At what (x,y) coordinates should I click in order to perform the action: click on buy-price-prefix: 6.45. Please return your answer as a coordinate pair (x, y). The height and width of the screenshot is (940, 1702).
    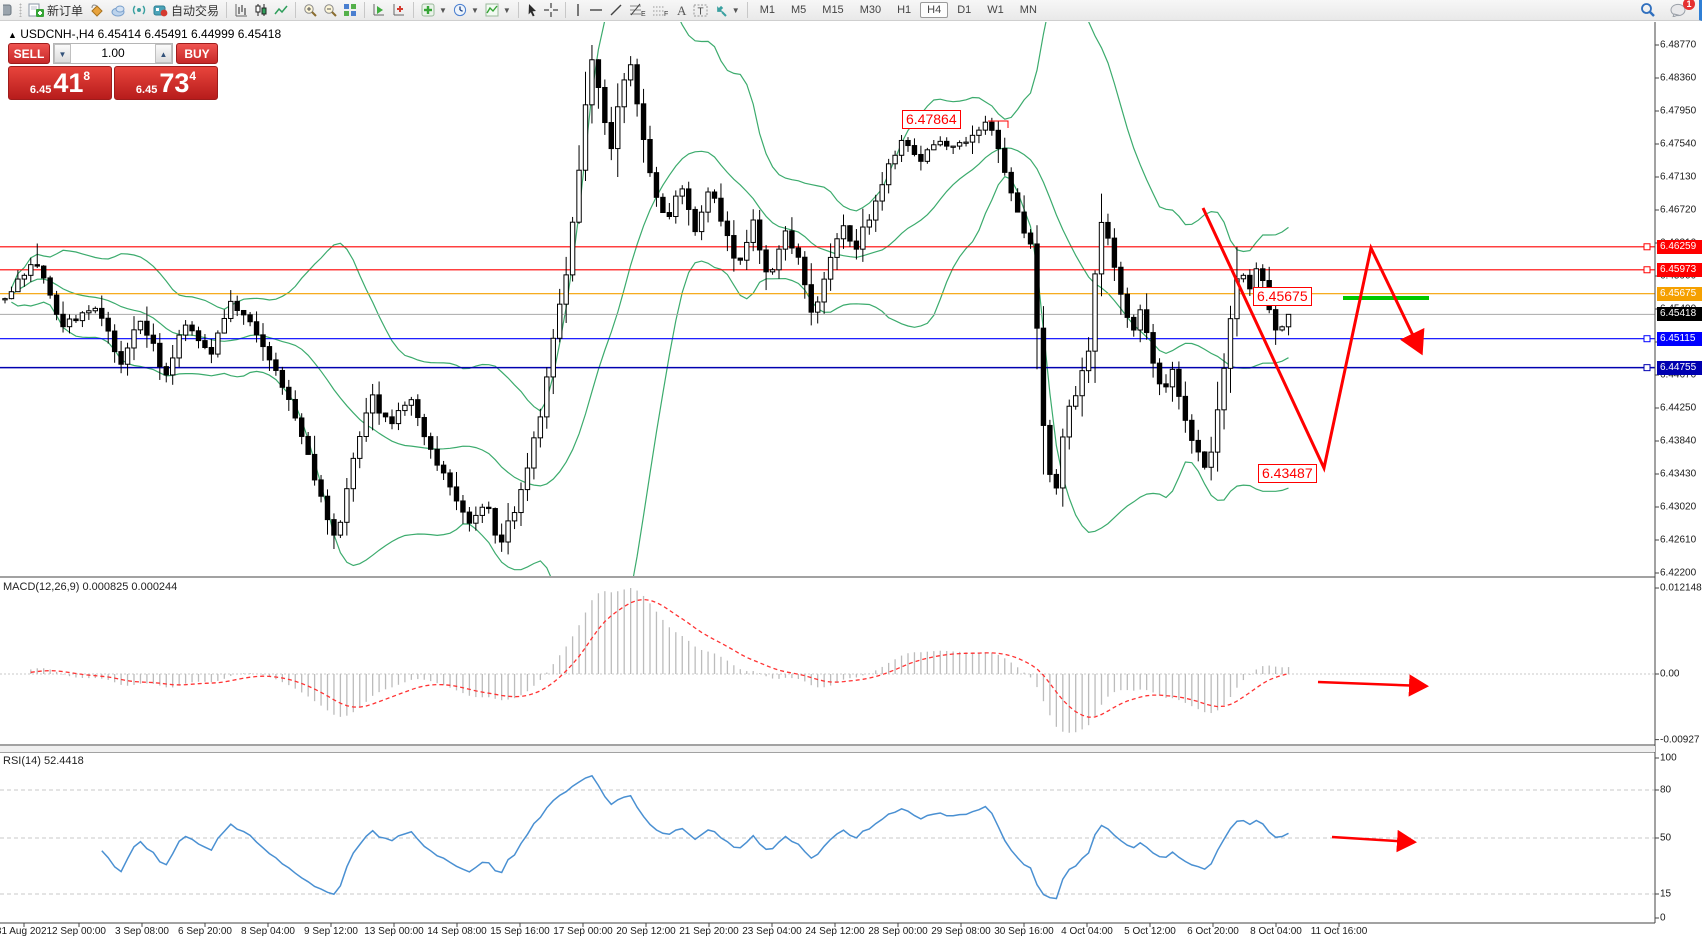
    Looking at the image, I should click on (146, 90).